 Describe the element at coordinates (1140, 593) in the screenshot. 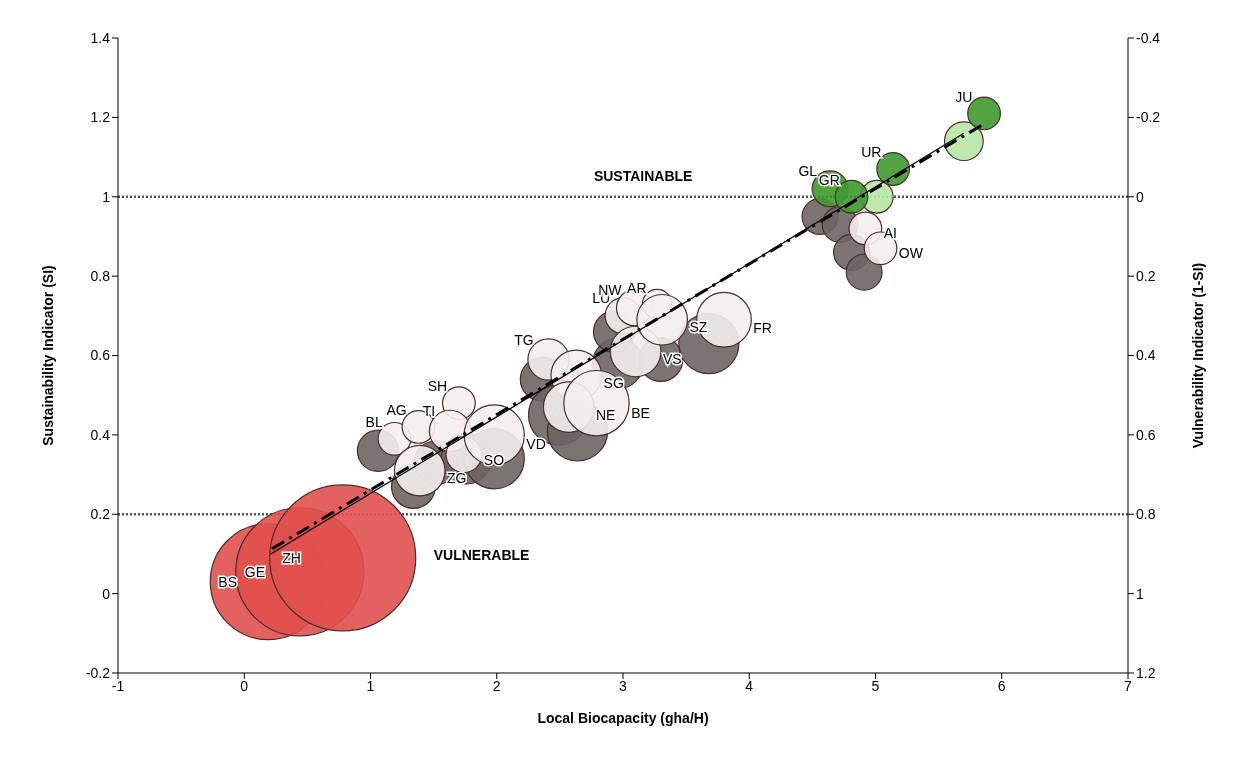

I see `y2-tick-label: 1` at that location.